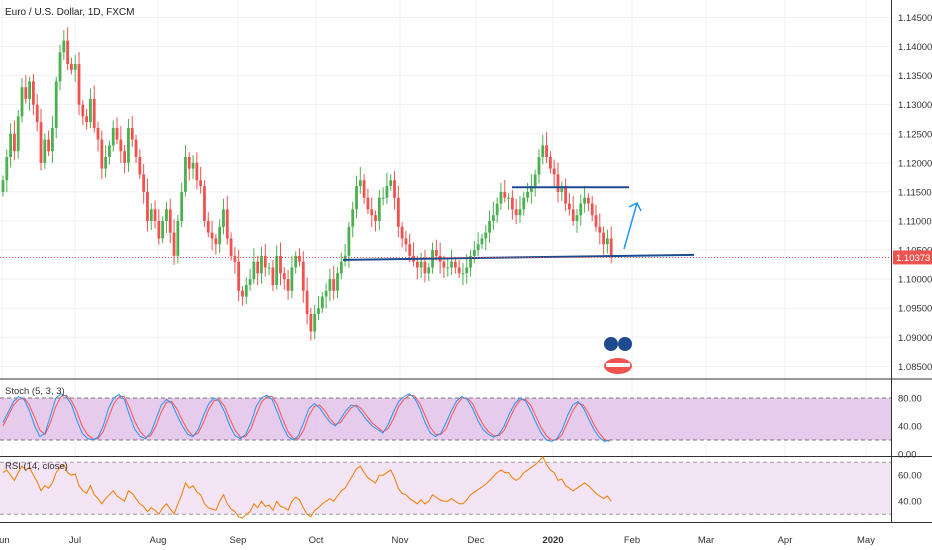 Image resolution: width=932 pixels, height=550 pixels. I want to click on price-axis-label: 1.13500, so click(915, 76).